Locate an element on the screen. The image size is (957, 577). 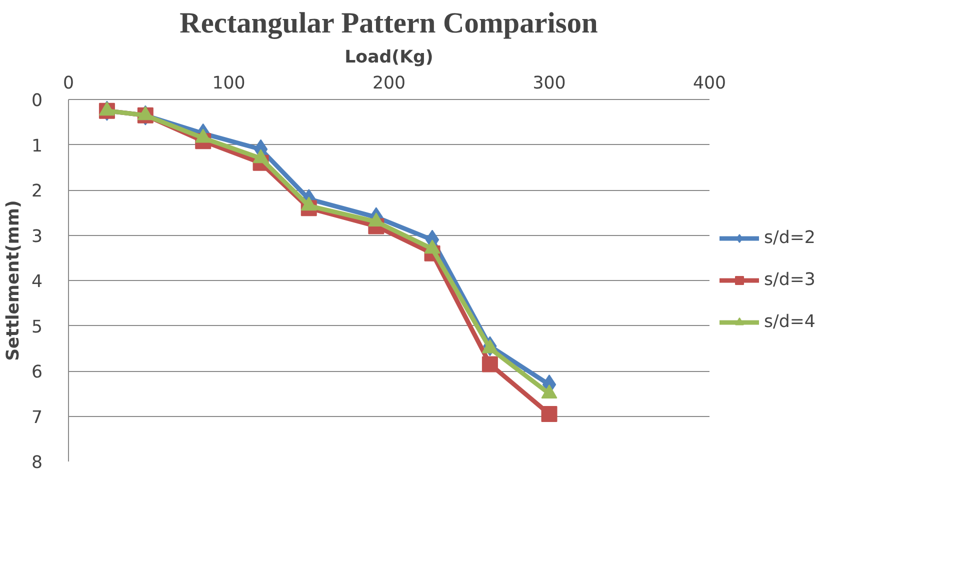
y-tick-label: 2 is located at coordinates (37, 192).